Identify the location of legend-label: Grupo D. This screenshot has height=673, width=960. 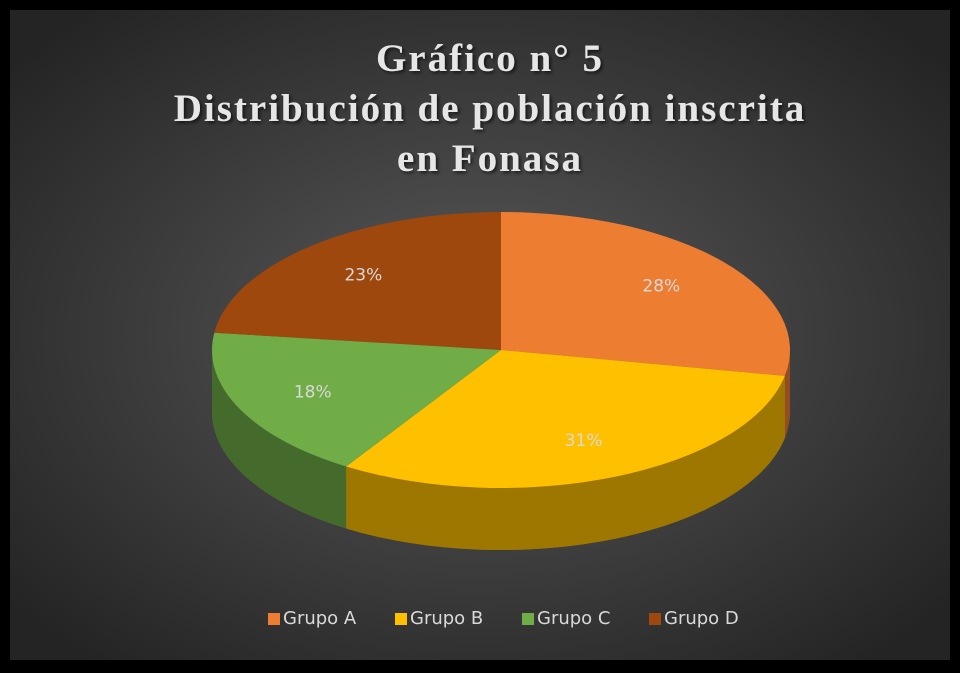
(701, 618).